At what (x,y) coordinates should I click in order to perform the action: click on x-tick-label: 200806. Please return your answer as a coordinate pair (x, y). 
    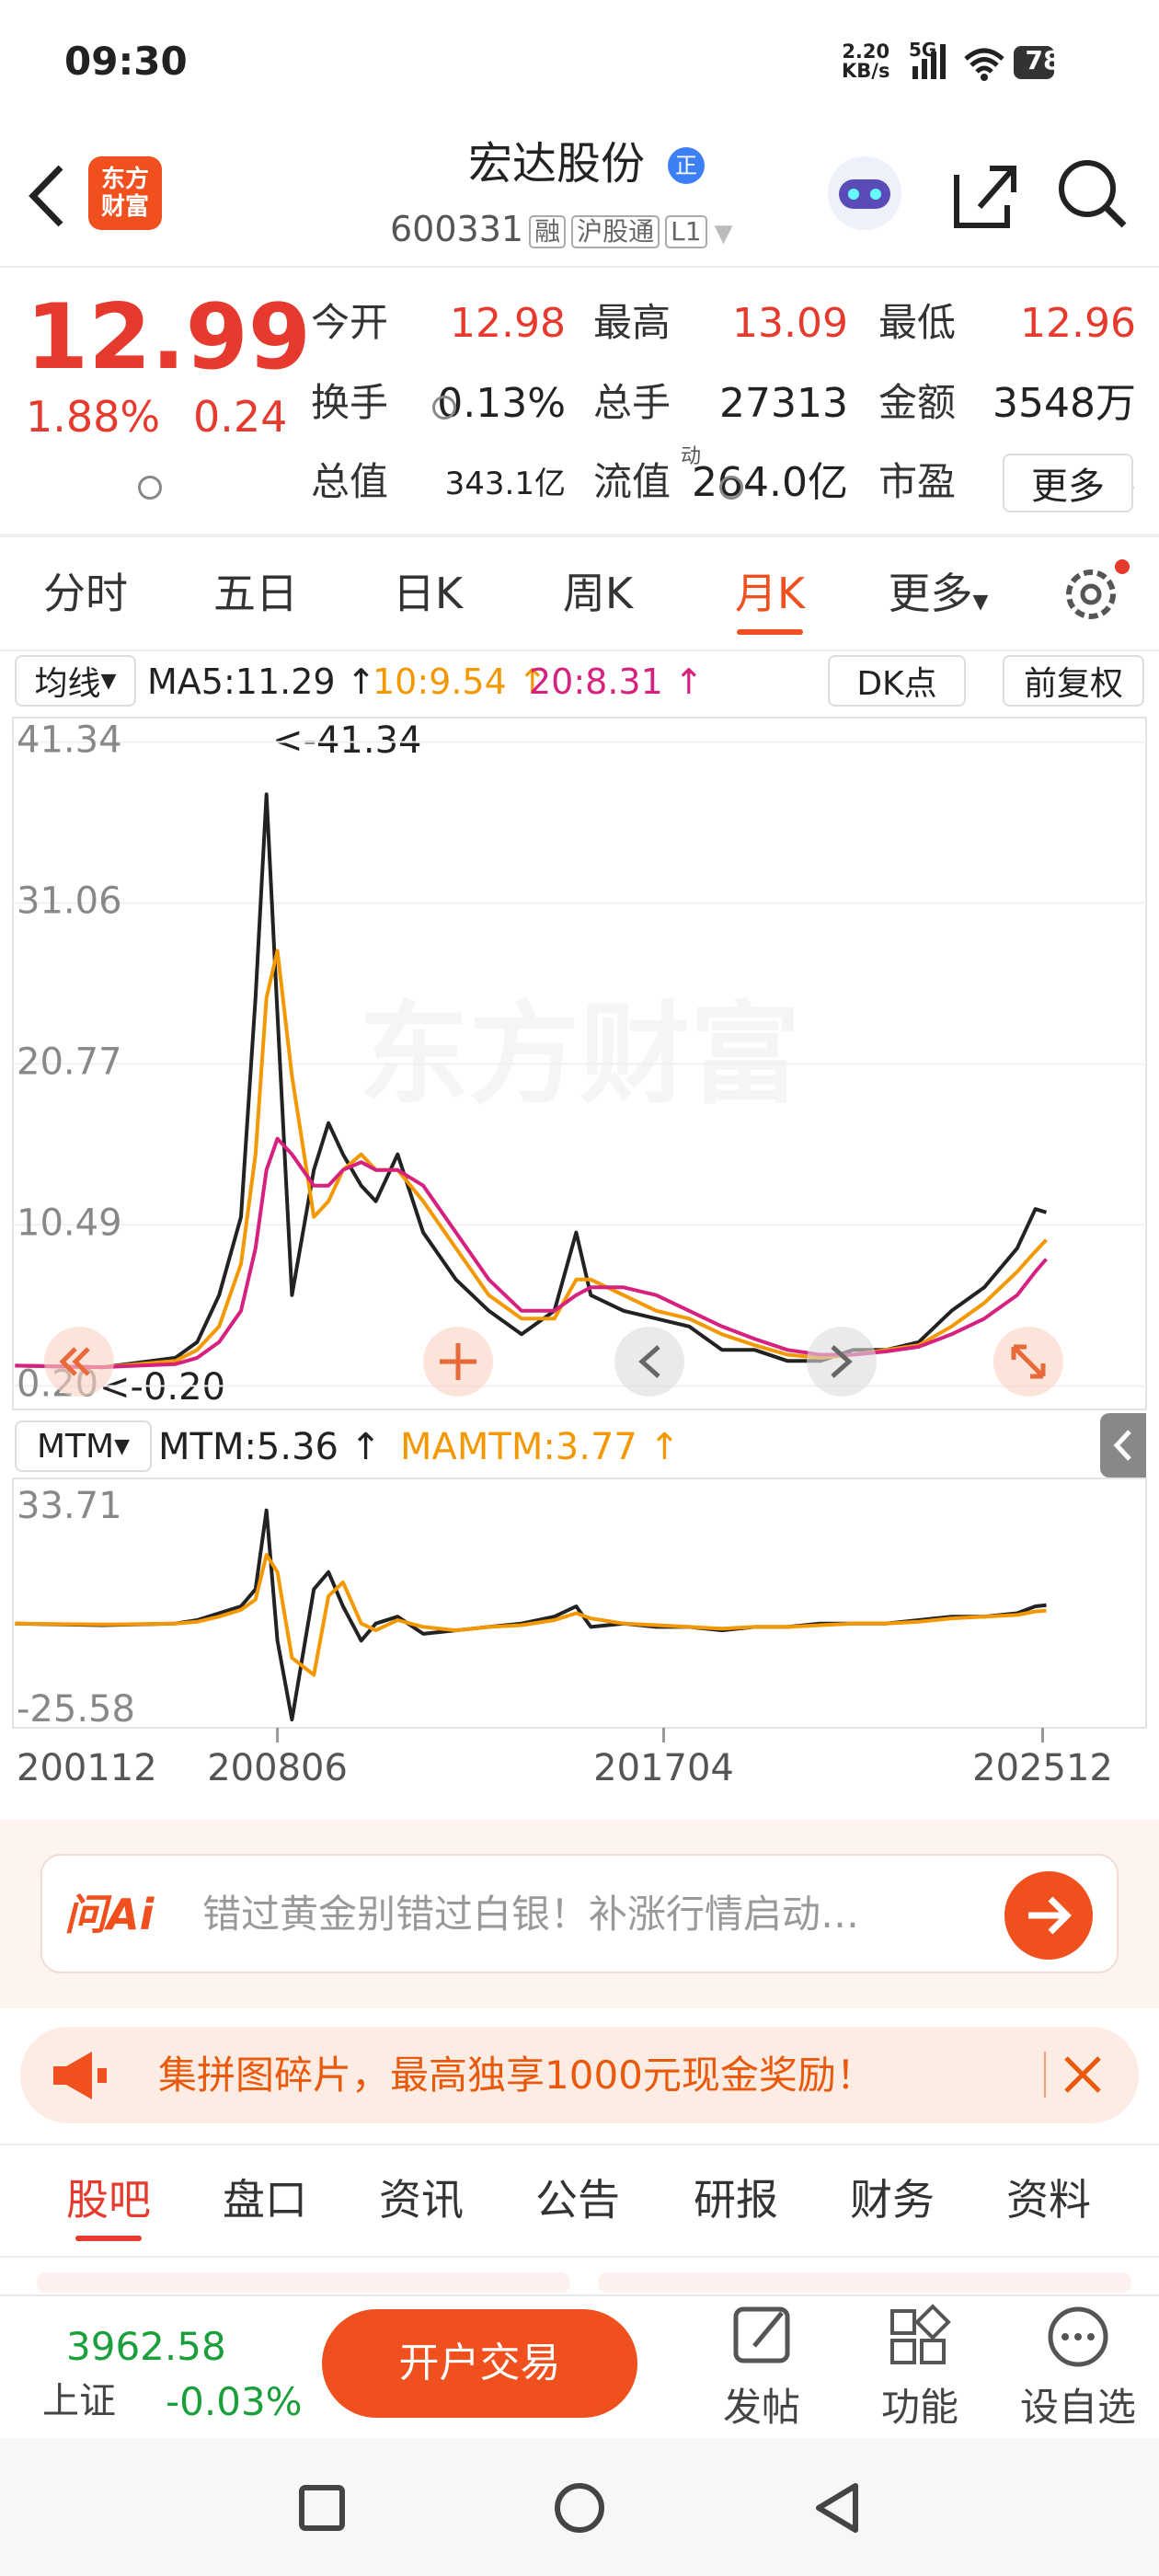
    Looking at the image, I should click on (277, 1768).